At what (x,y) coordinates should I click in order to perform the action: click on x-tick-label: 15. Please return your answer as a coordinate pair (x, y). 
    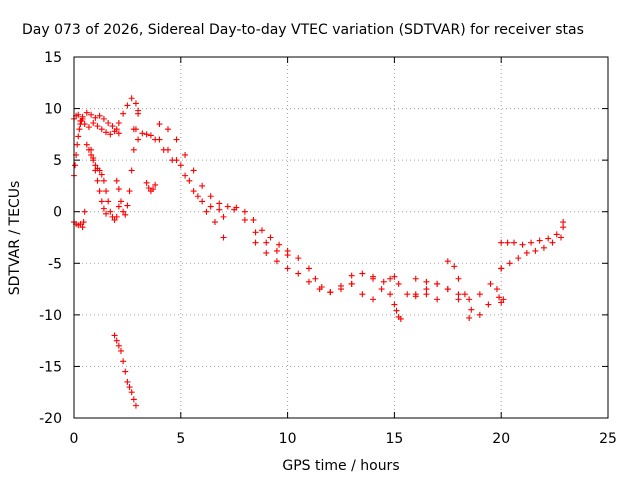
    Looking at the image, I should click on (394, 439).